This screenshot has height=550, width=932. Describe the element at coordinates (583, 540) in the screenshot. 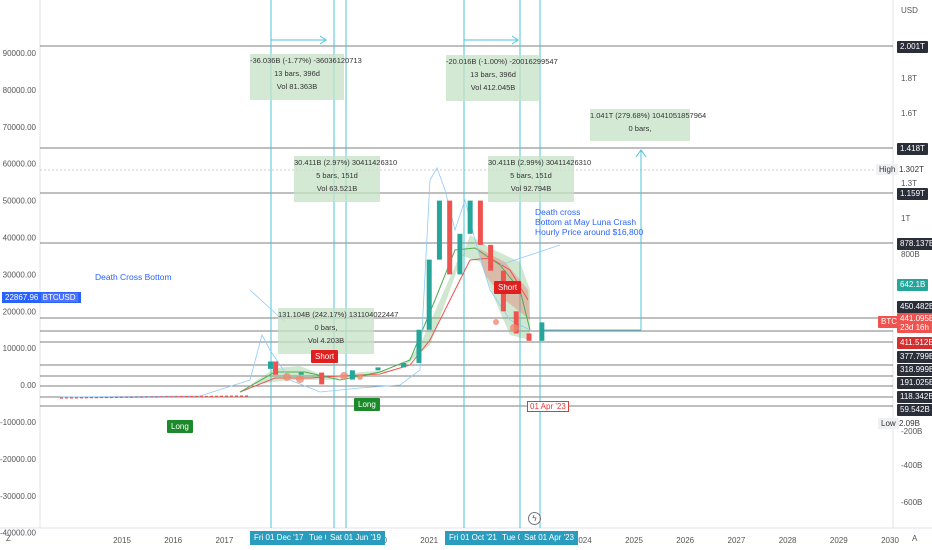

I see `x-axis-year: 2024` at that location.